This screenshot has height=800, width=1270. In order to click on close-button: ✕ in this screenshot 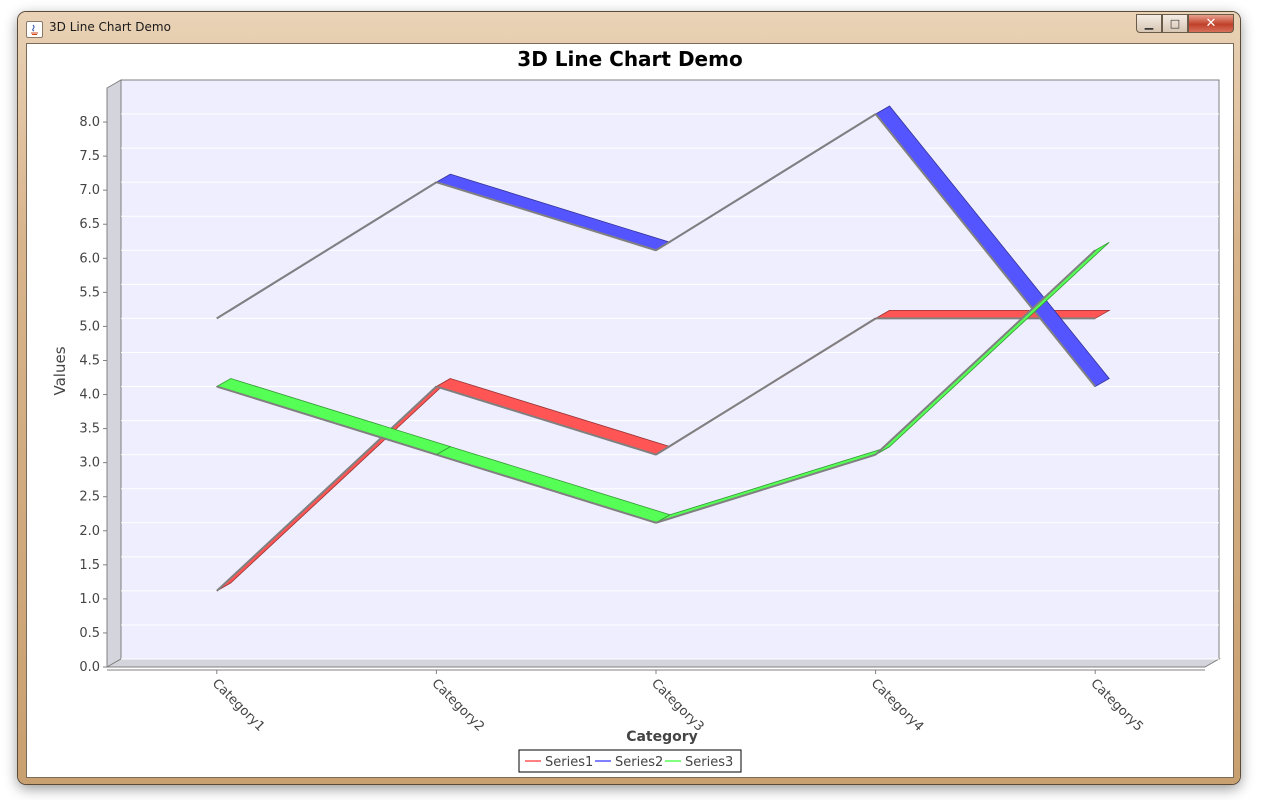, I will do `click(1211, 23)`.